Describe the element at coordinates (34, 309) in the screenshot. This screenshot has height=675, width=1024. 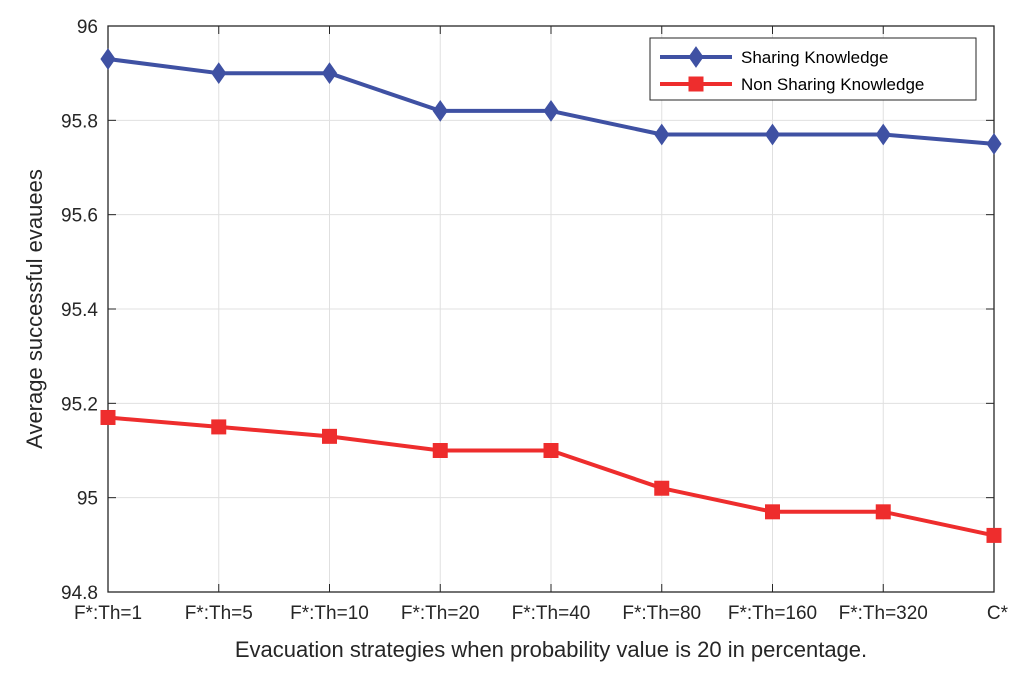
I see `y-axis-title: Average successful evauees` at that location.